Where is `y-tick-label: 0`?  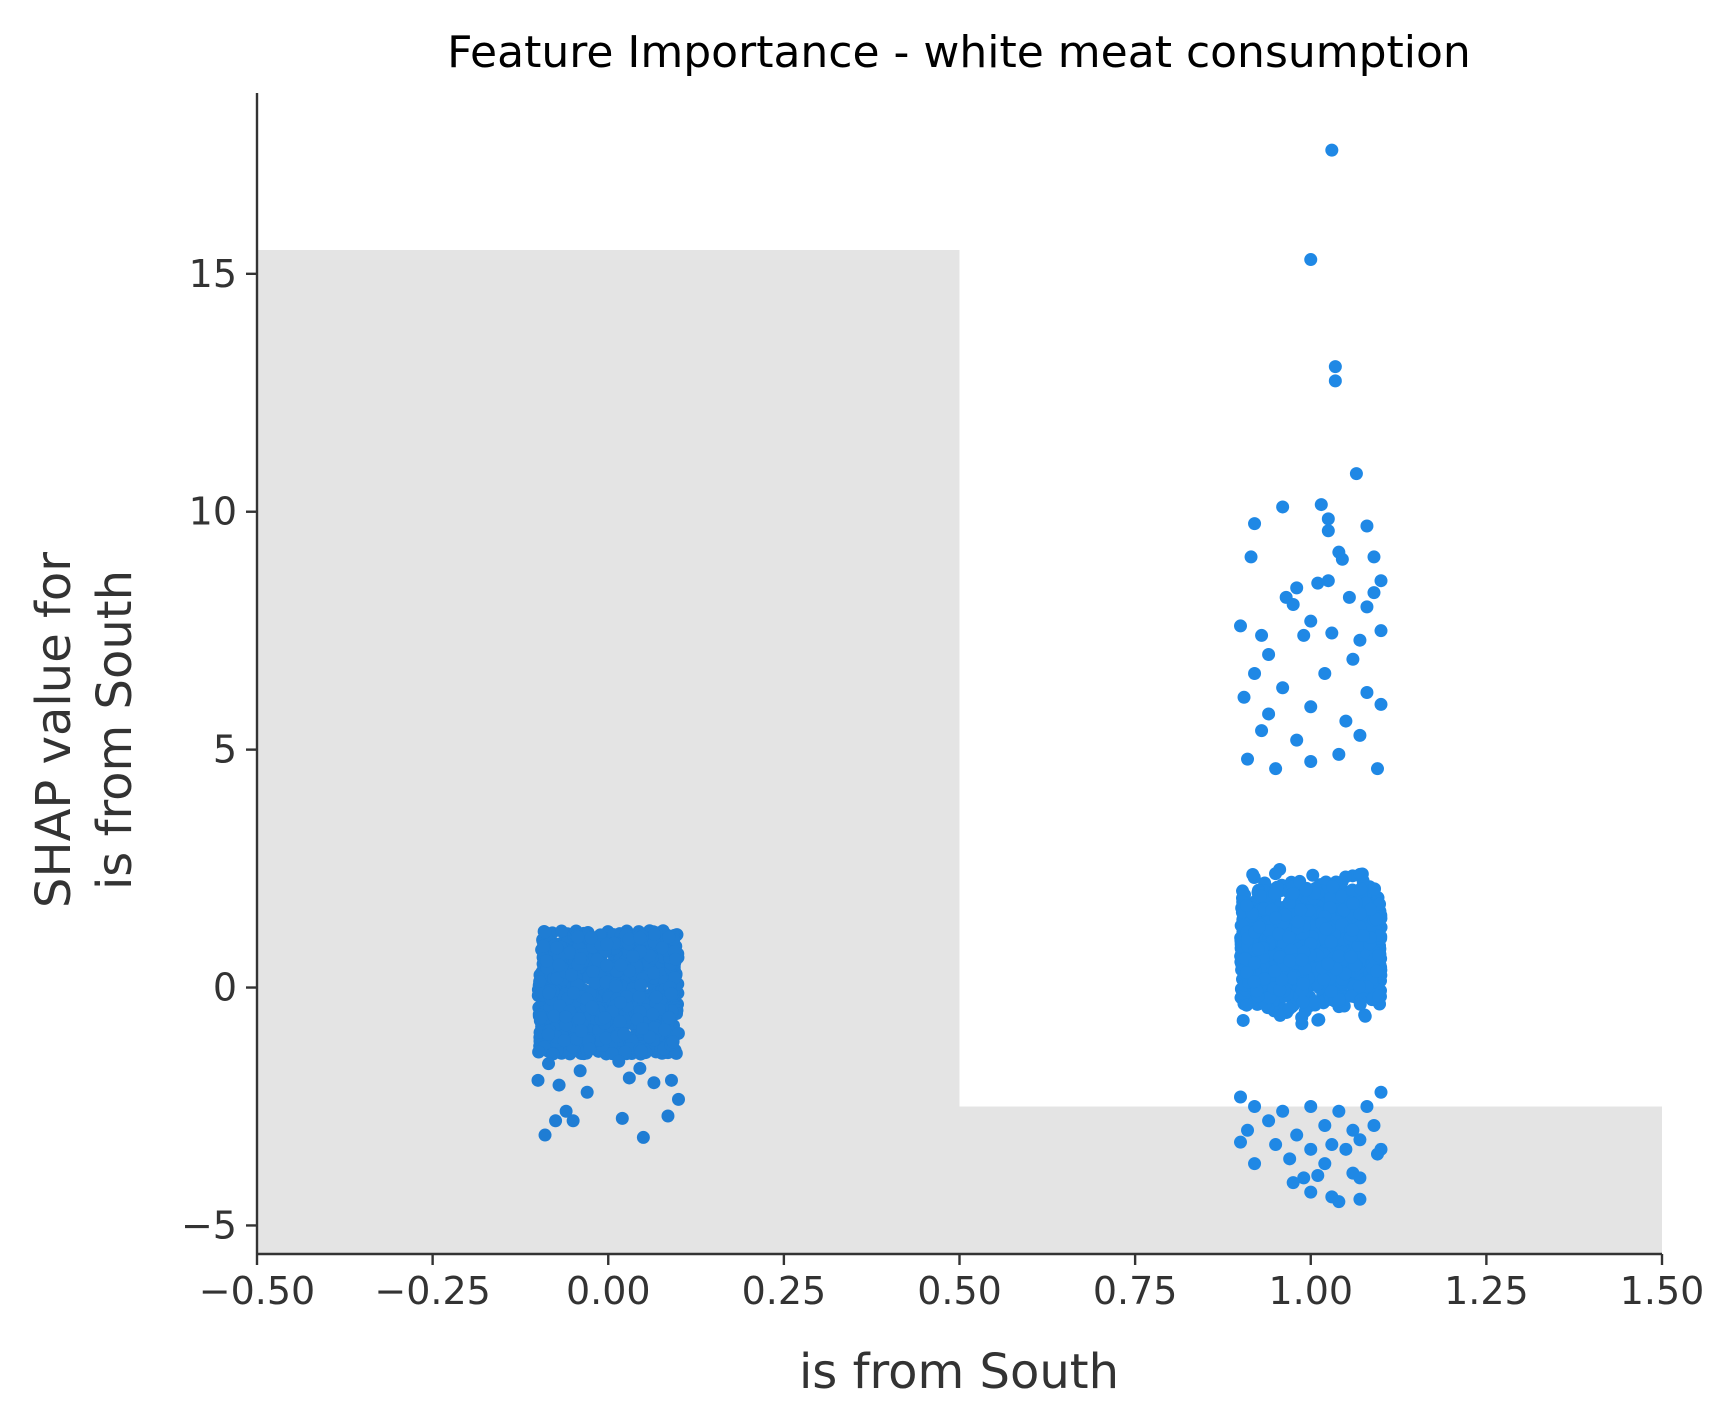
y-tick-label: 0 is located at coordinates (225, 988).